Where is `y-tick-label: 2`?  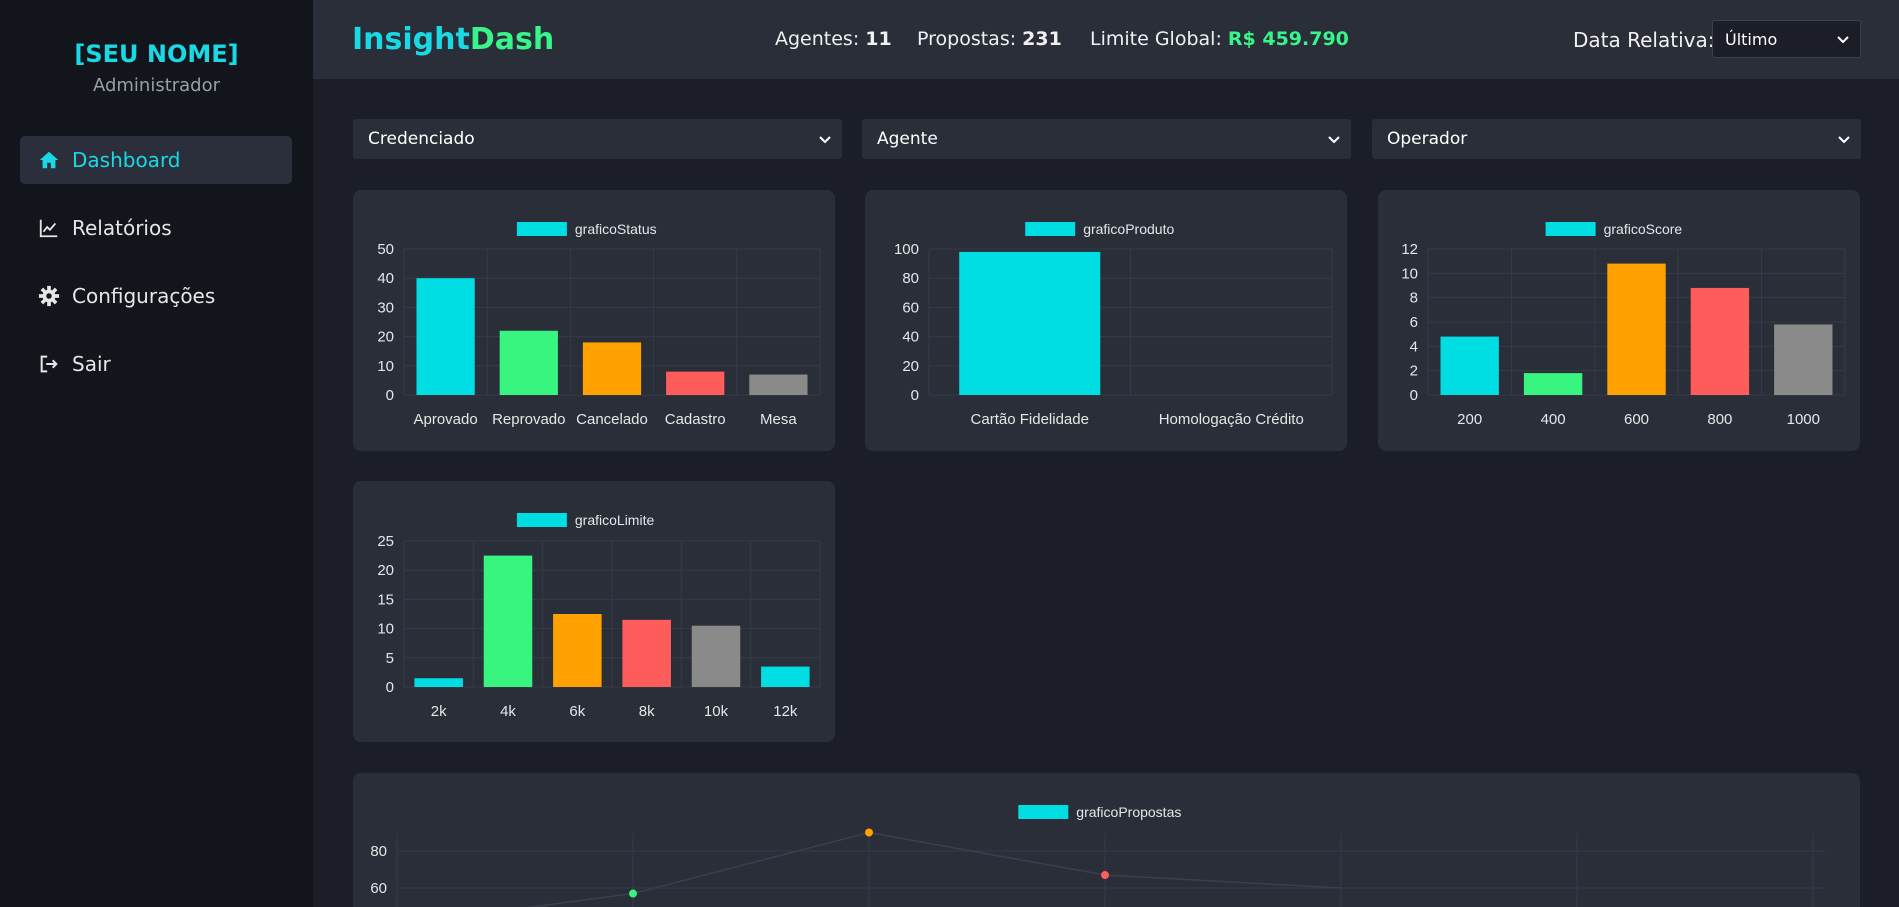 y-tick-label: 2 is located at coordinates (1414, 371).